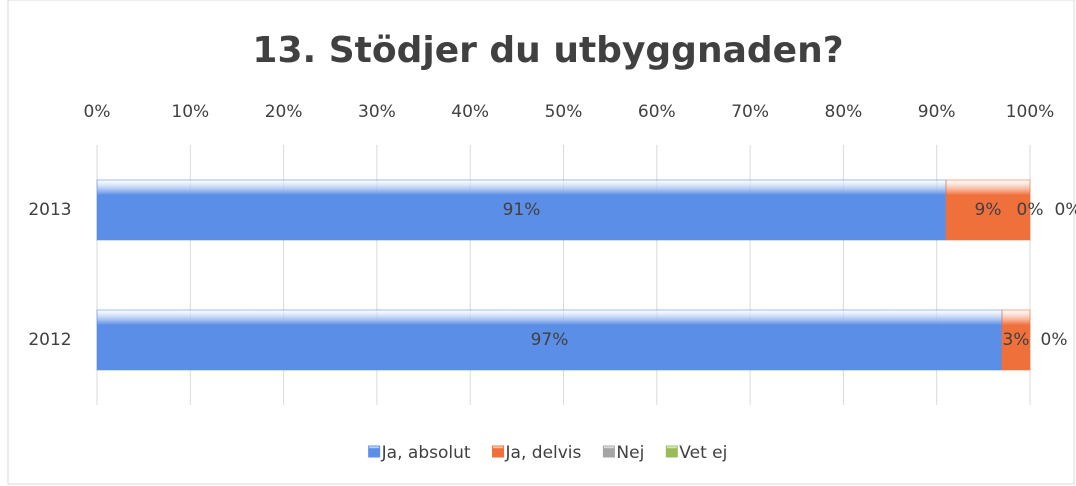 The height and width of the screenshot is (486, 1076). I want to click on x-tick-label: 40%, so click(470, 112).